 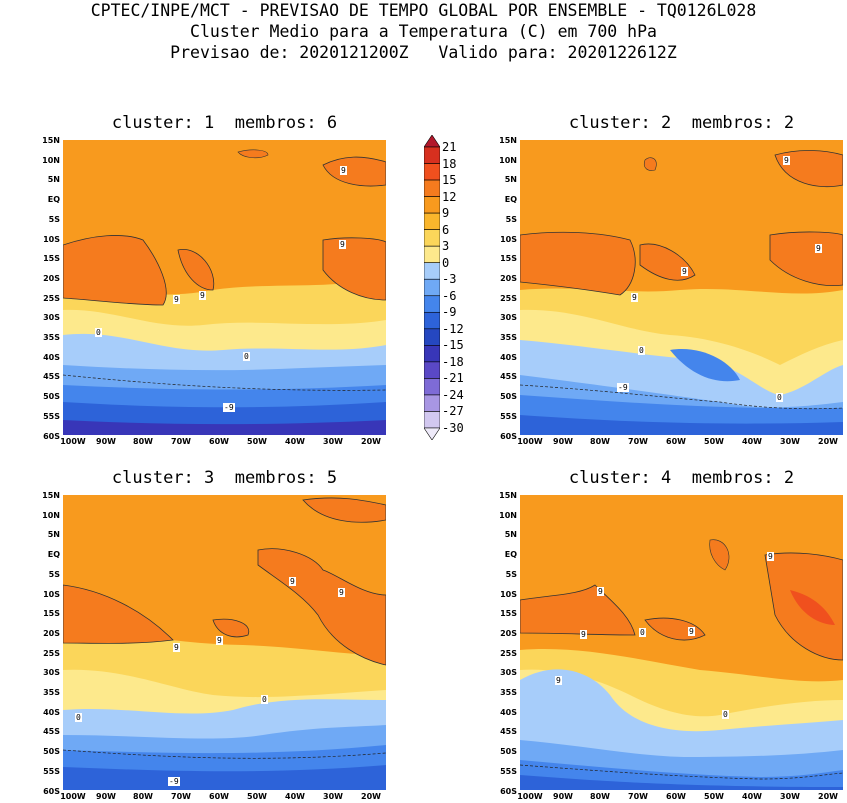 What do you see at coordinates (681, 478) in the screenshot?
I see `panel-4-title: cluster: 4 membros: 2` at bounding box center [681, 478].